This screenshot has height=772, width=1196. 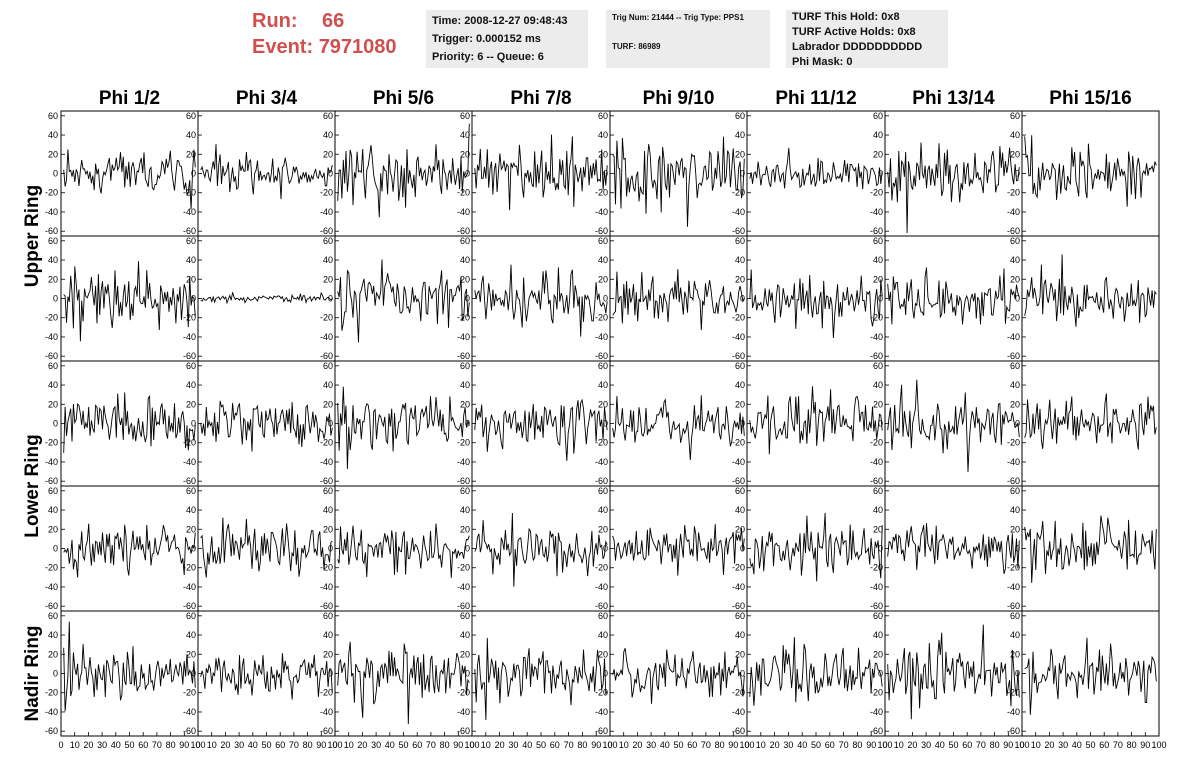 What do you see at coordinates (488, 57) in the screenshot?
I see `priority-line: Priority: 6 -- Queue: 6` at bounding box center [488, 57].